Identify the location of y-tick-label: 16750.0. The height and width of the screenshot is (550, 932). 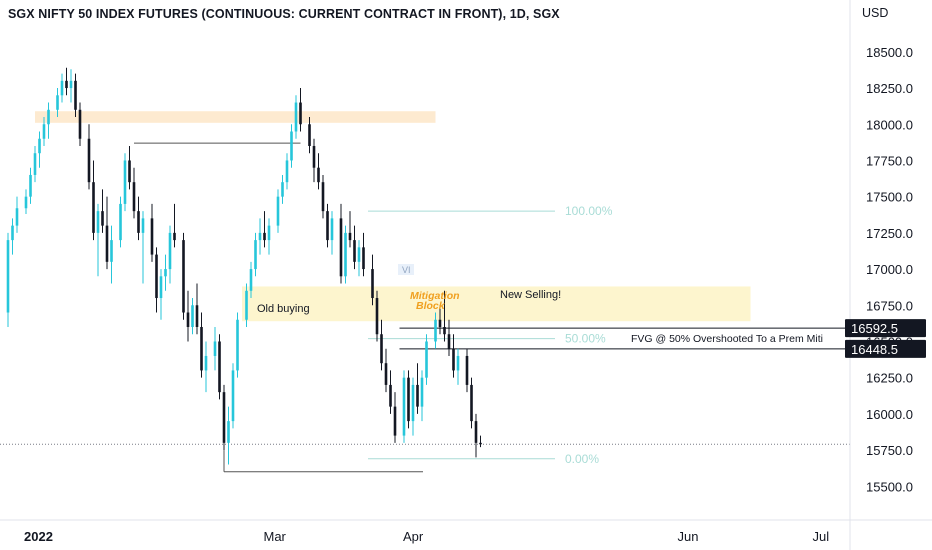
(889, 305).